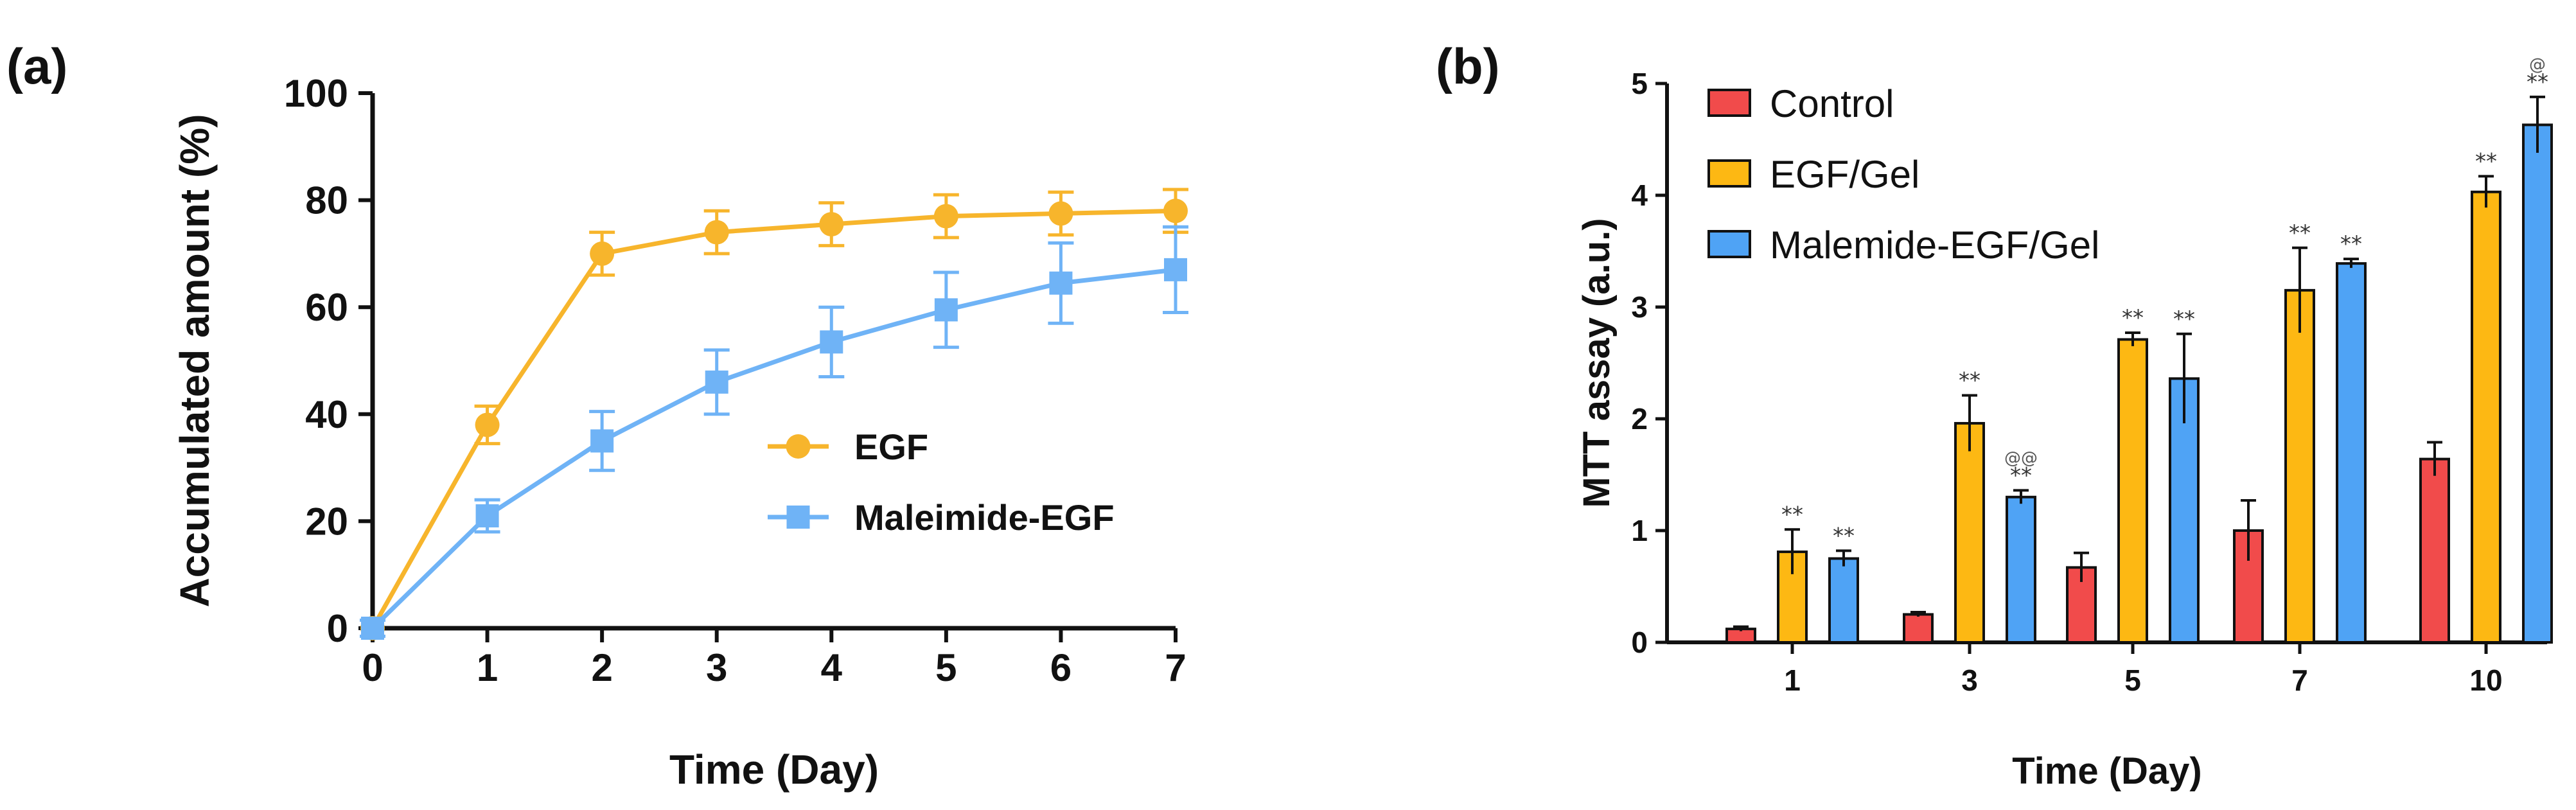  I want to click on x-tick-label: 6, so click(1061, 667).